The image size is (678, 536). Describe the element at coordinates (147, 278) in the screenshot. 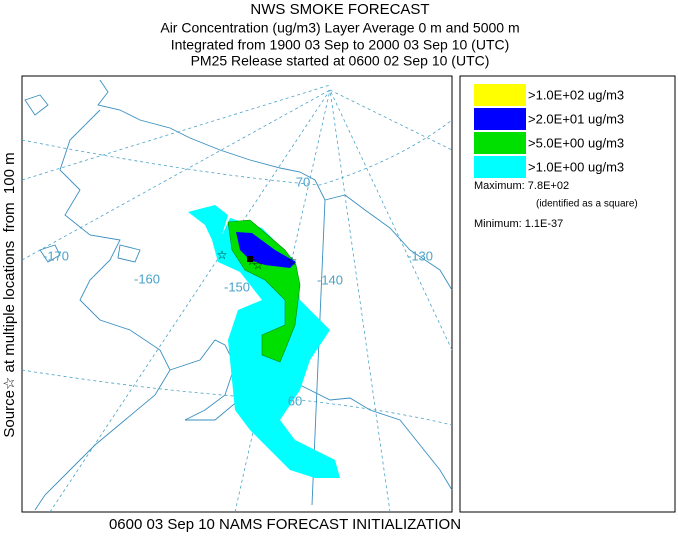

I see `longitude-label: -160` at that location.